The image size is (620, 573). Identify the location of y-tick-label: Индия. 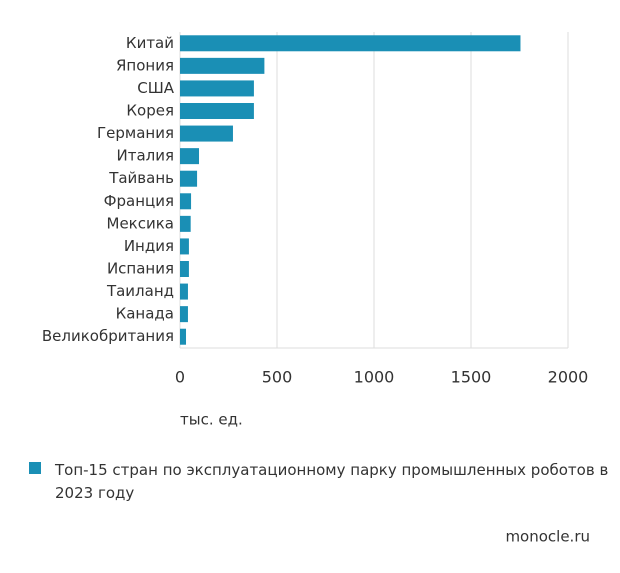
(149, 246).